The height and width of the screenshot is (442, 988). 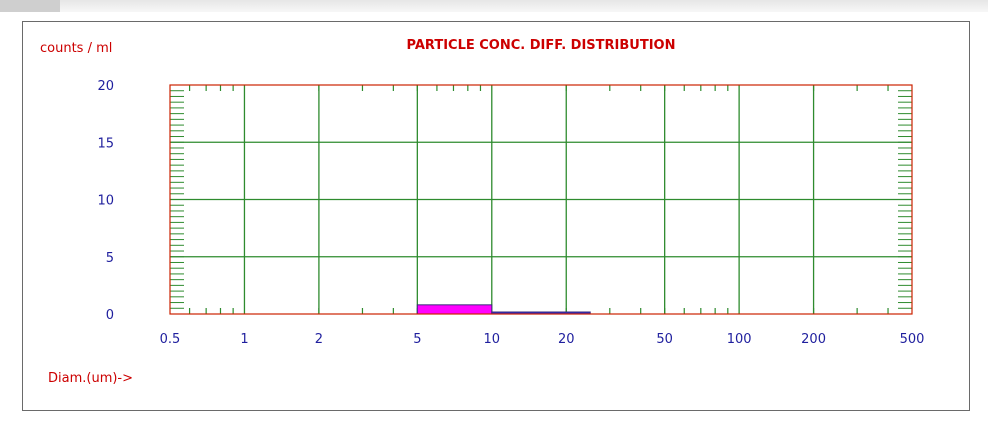 What do you see at coordinates (30, 6) in the screenshot?
I see `window-tab` at bounding box center [30, 6].